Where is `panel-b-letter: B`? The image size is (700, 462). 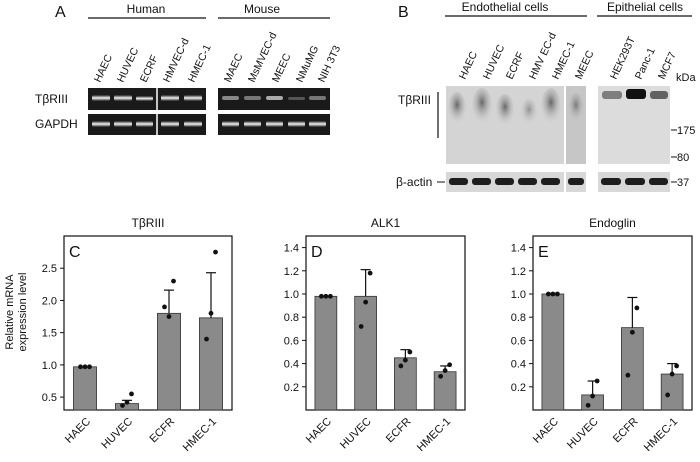
panel-b-letter: B is located at coordinates (403, 12).